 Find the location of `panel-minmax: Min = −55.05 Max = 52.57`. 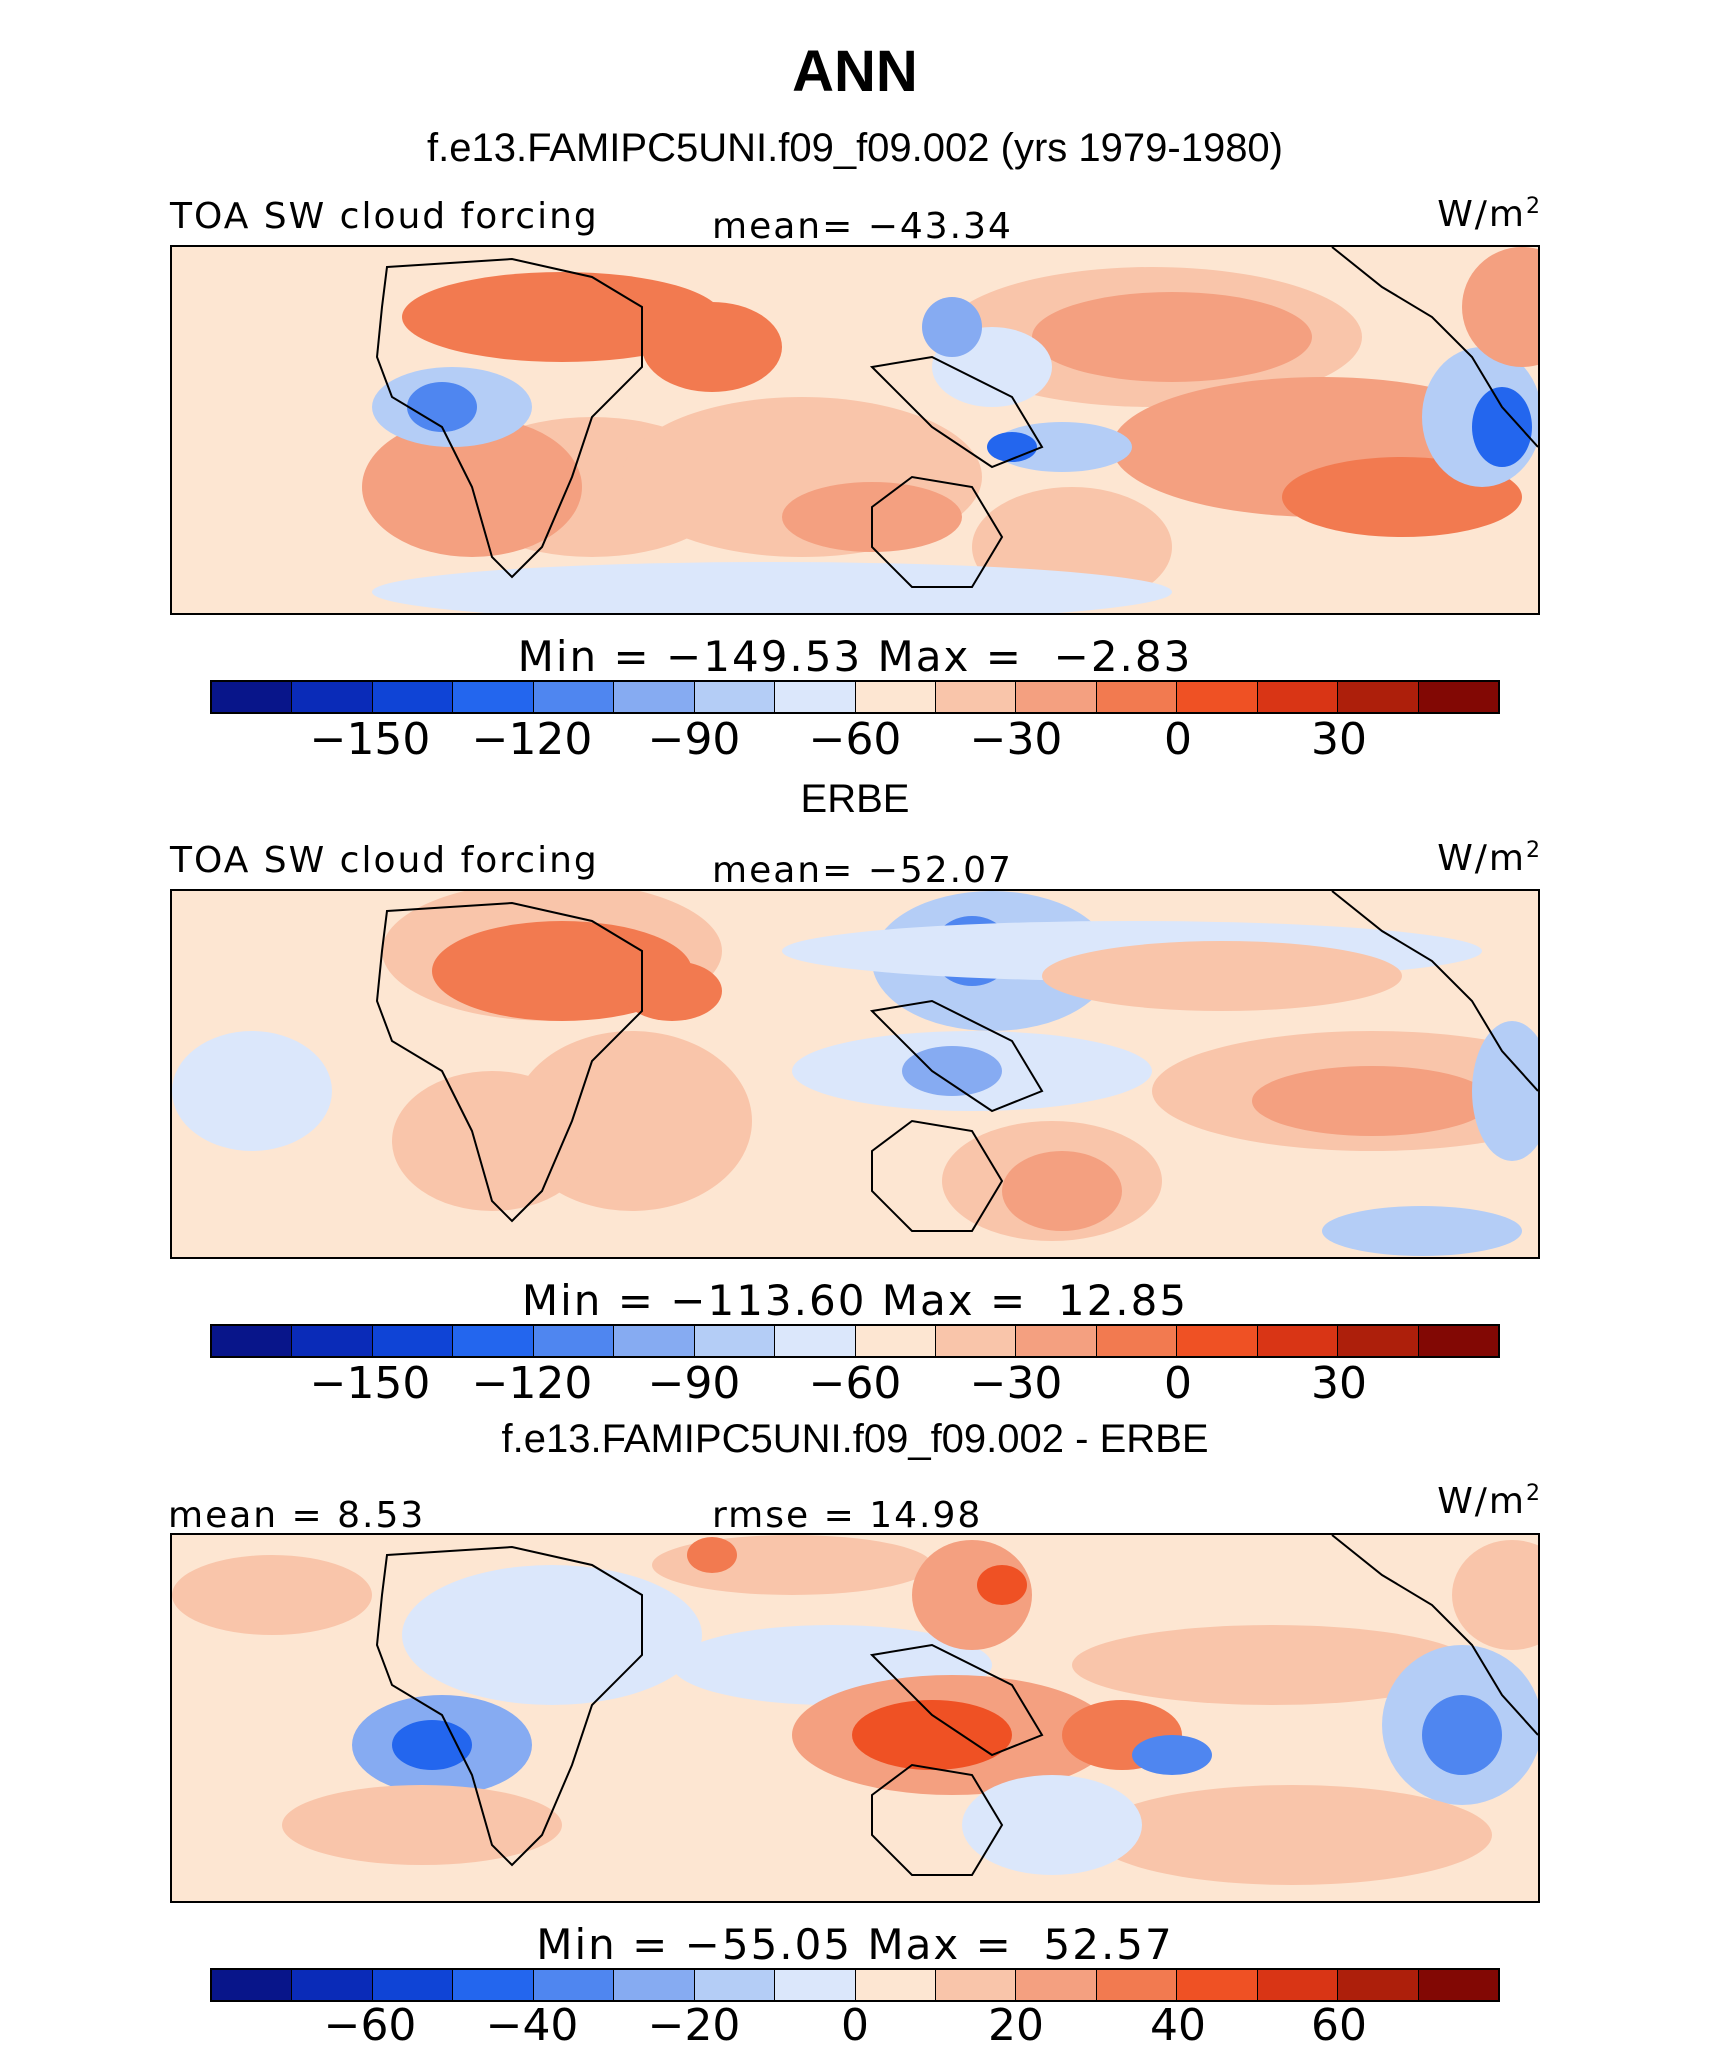

panel-minmax: Min = −55.05 Max = 52.57 is located at coordinates (855, 1944).